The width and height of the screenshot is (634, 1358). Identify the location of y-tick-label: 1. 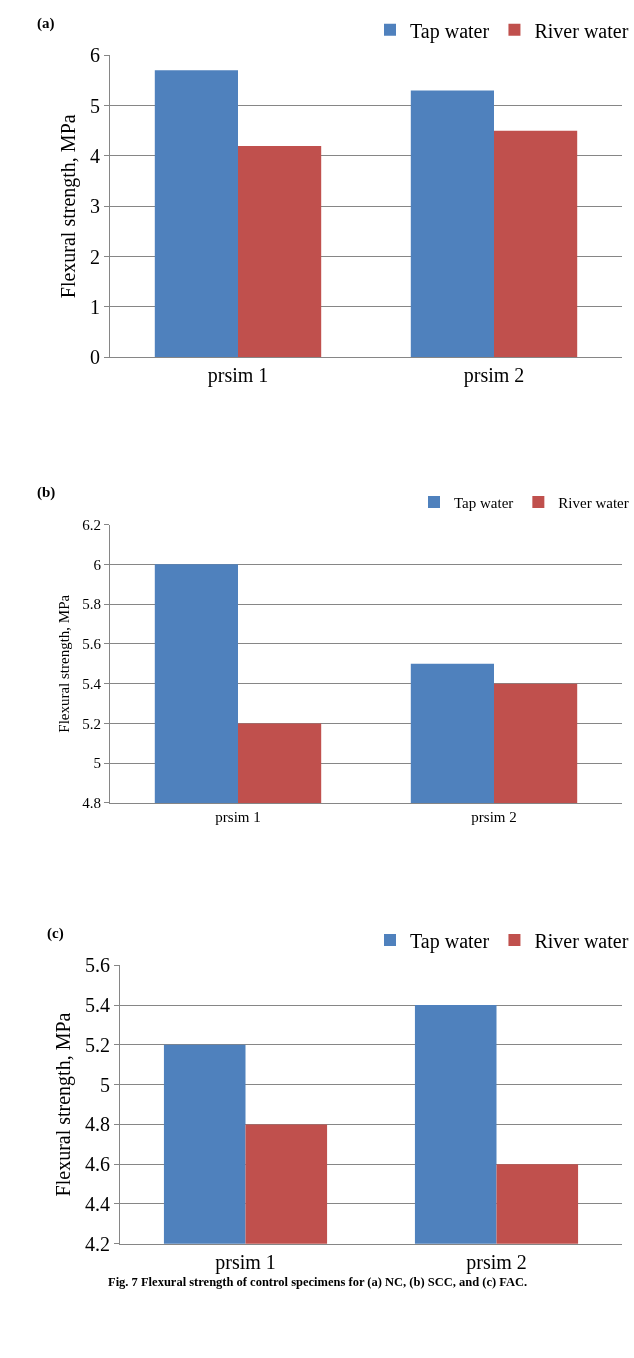
(95, 306).